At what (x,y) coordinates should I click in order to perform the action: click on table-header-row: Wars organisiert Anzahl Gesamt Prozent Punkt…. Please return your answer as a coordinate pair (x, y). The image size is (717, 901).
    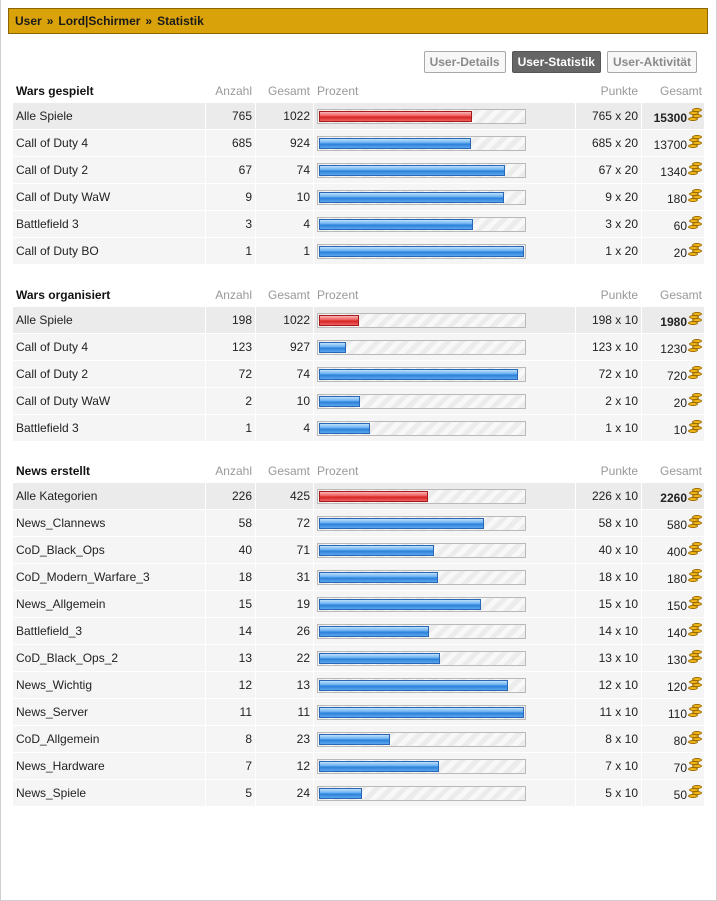
    Looking at the image, I should click on (359, 295).